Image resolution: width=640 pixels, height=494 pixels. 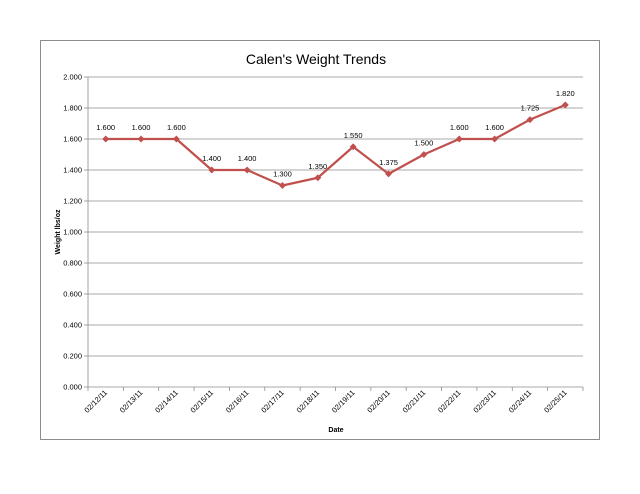 I want to click on series-line, so click(x=335, y=145).